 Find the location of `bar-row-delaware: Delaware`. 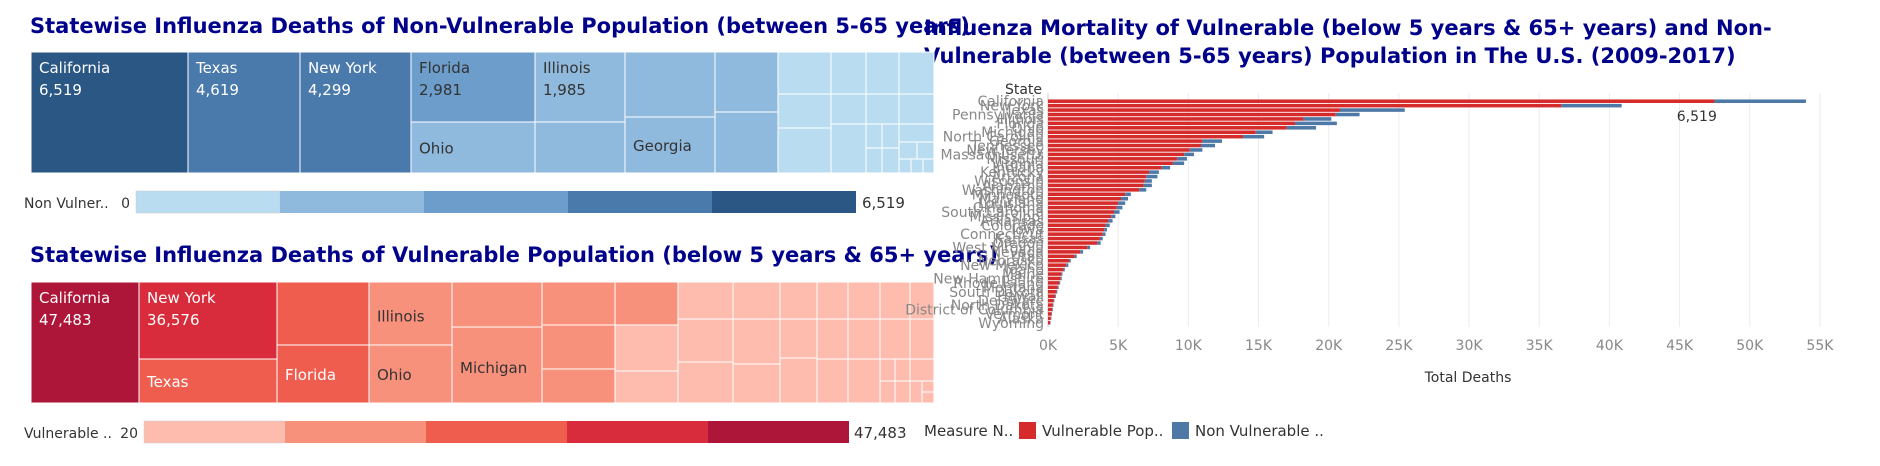

bar-row-delaware: Delaware is located at coordinates (1016, 302).